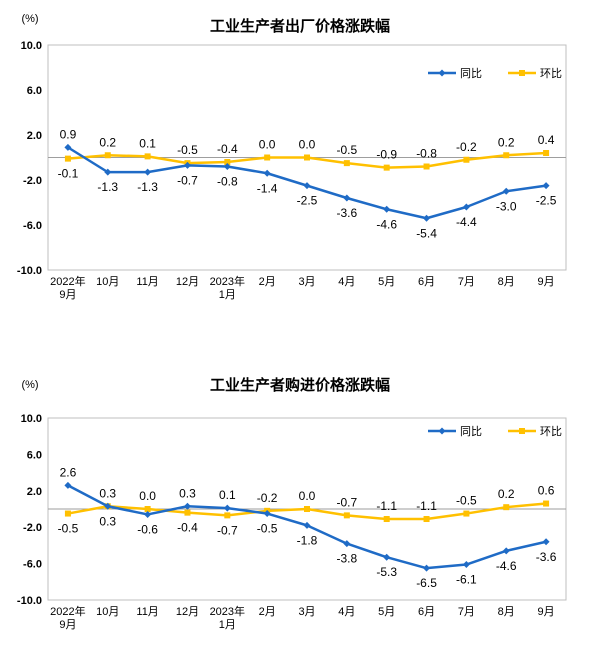 The width and height of the screenshot is (589, 656). I want to click on x-tick-label-line: 7月, so click(466, 612).